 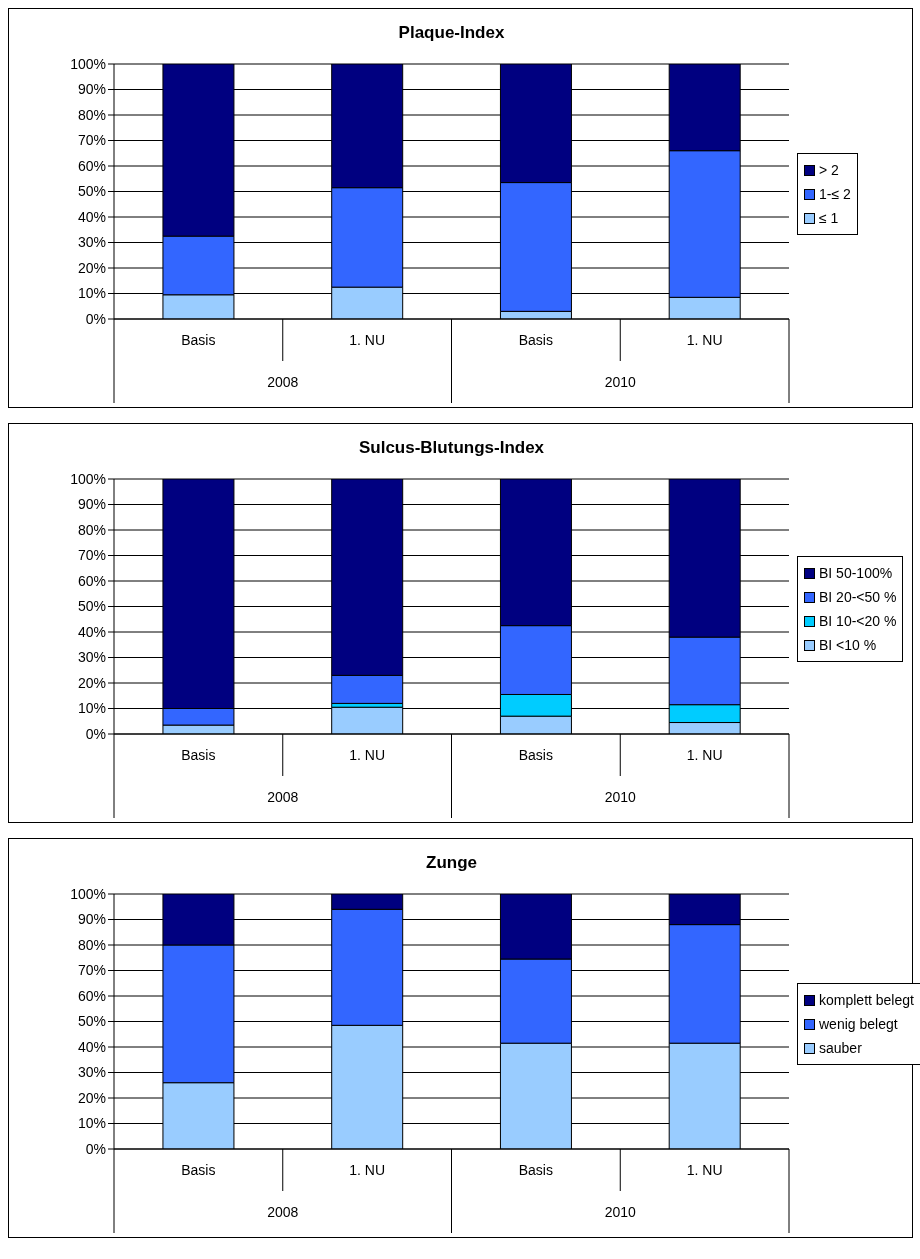 What do you see at coordinates (858, 621) in the screenshot?
I see `legend-label: BI 10-<20 %` at bounding box center [858, 621].